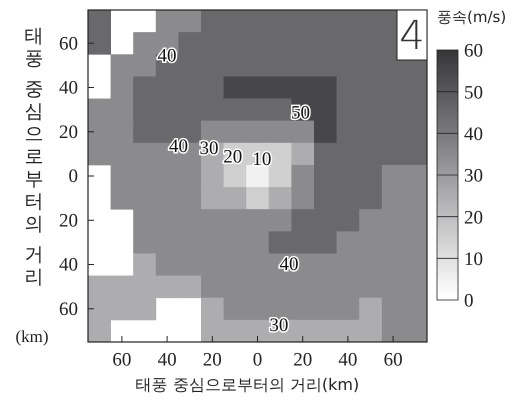 The height and width of the screenshot is (402, 532). I want to click on color-bar-label: 50, so click(473, 93).